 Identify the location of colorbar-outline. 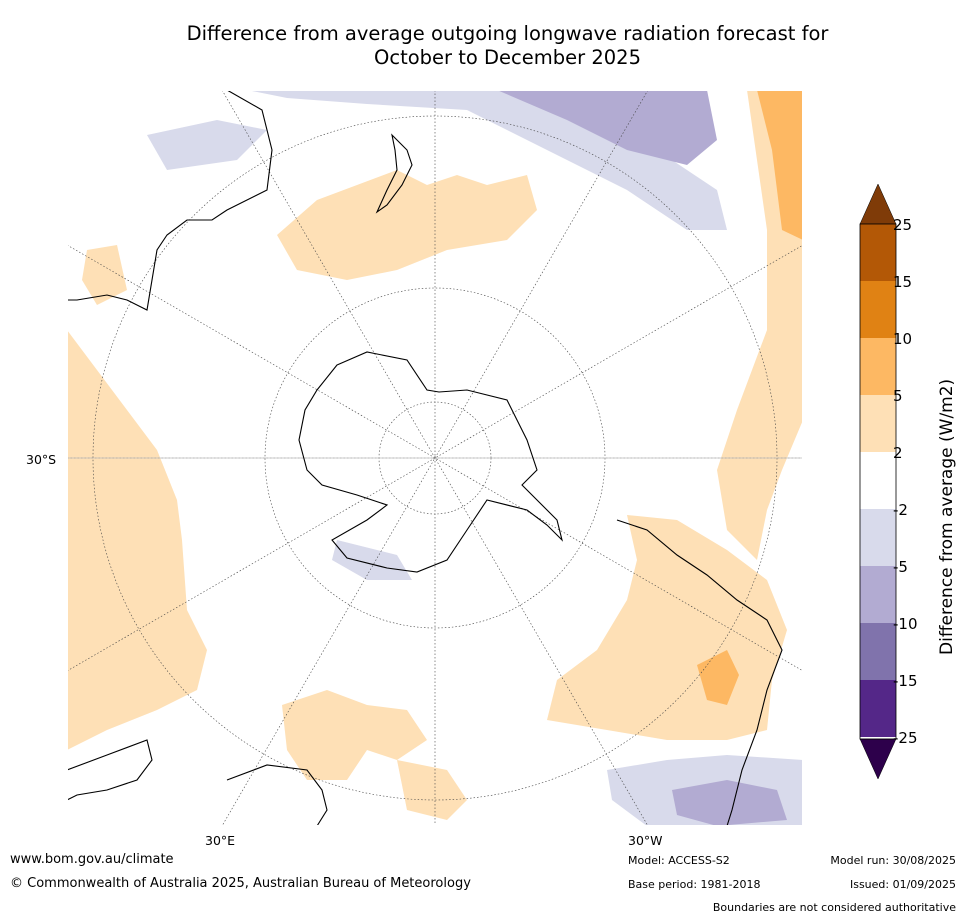
(878, 481).